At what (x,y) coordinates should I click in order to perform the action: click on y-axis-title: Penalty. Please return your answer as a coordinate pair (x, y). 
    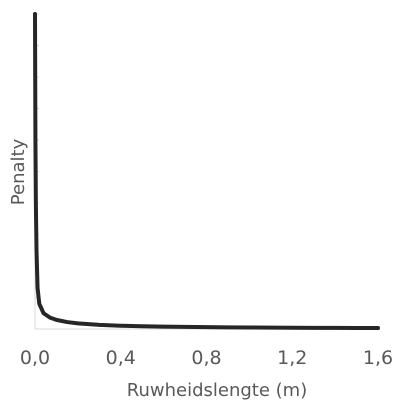
    Looking at the image, I should click on (18, 171).